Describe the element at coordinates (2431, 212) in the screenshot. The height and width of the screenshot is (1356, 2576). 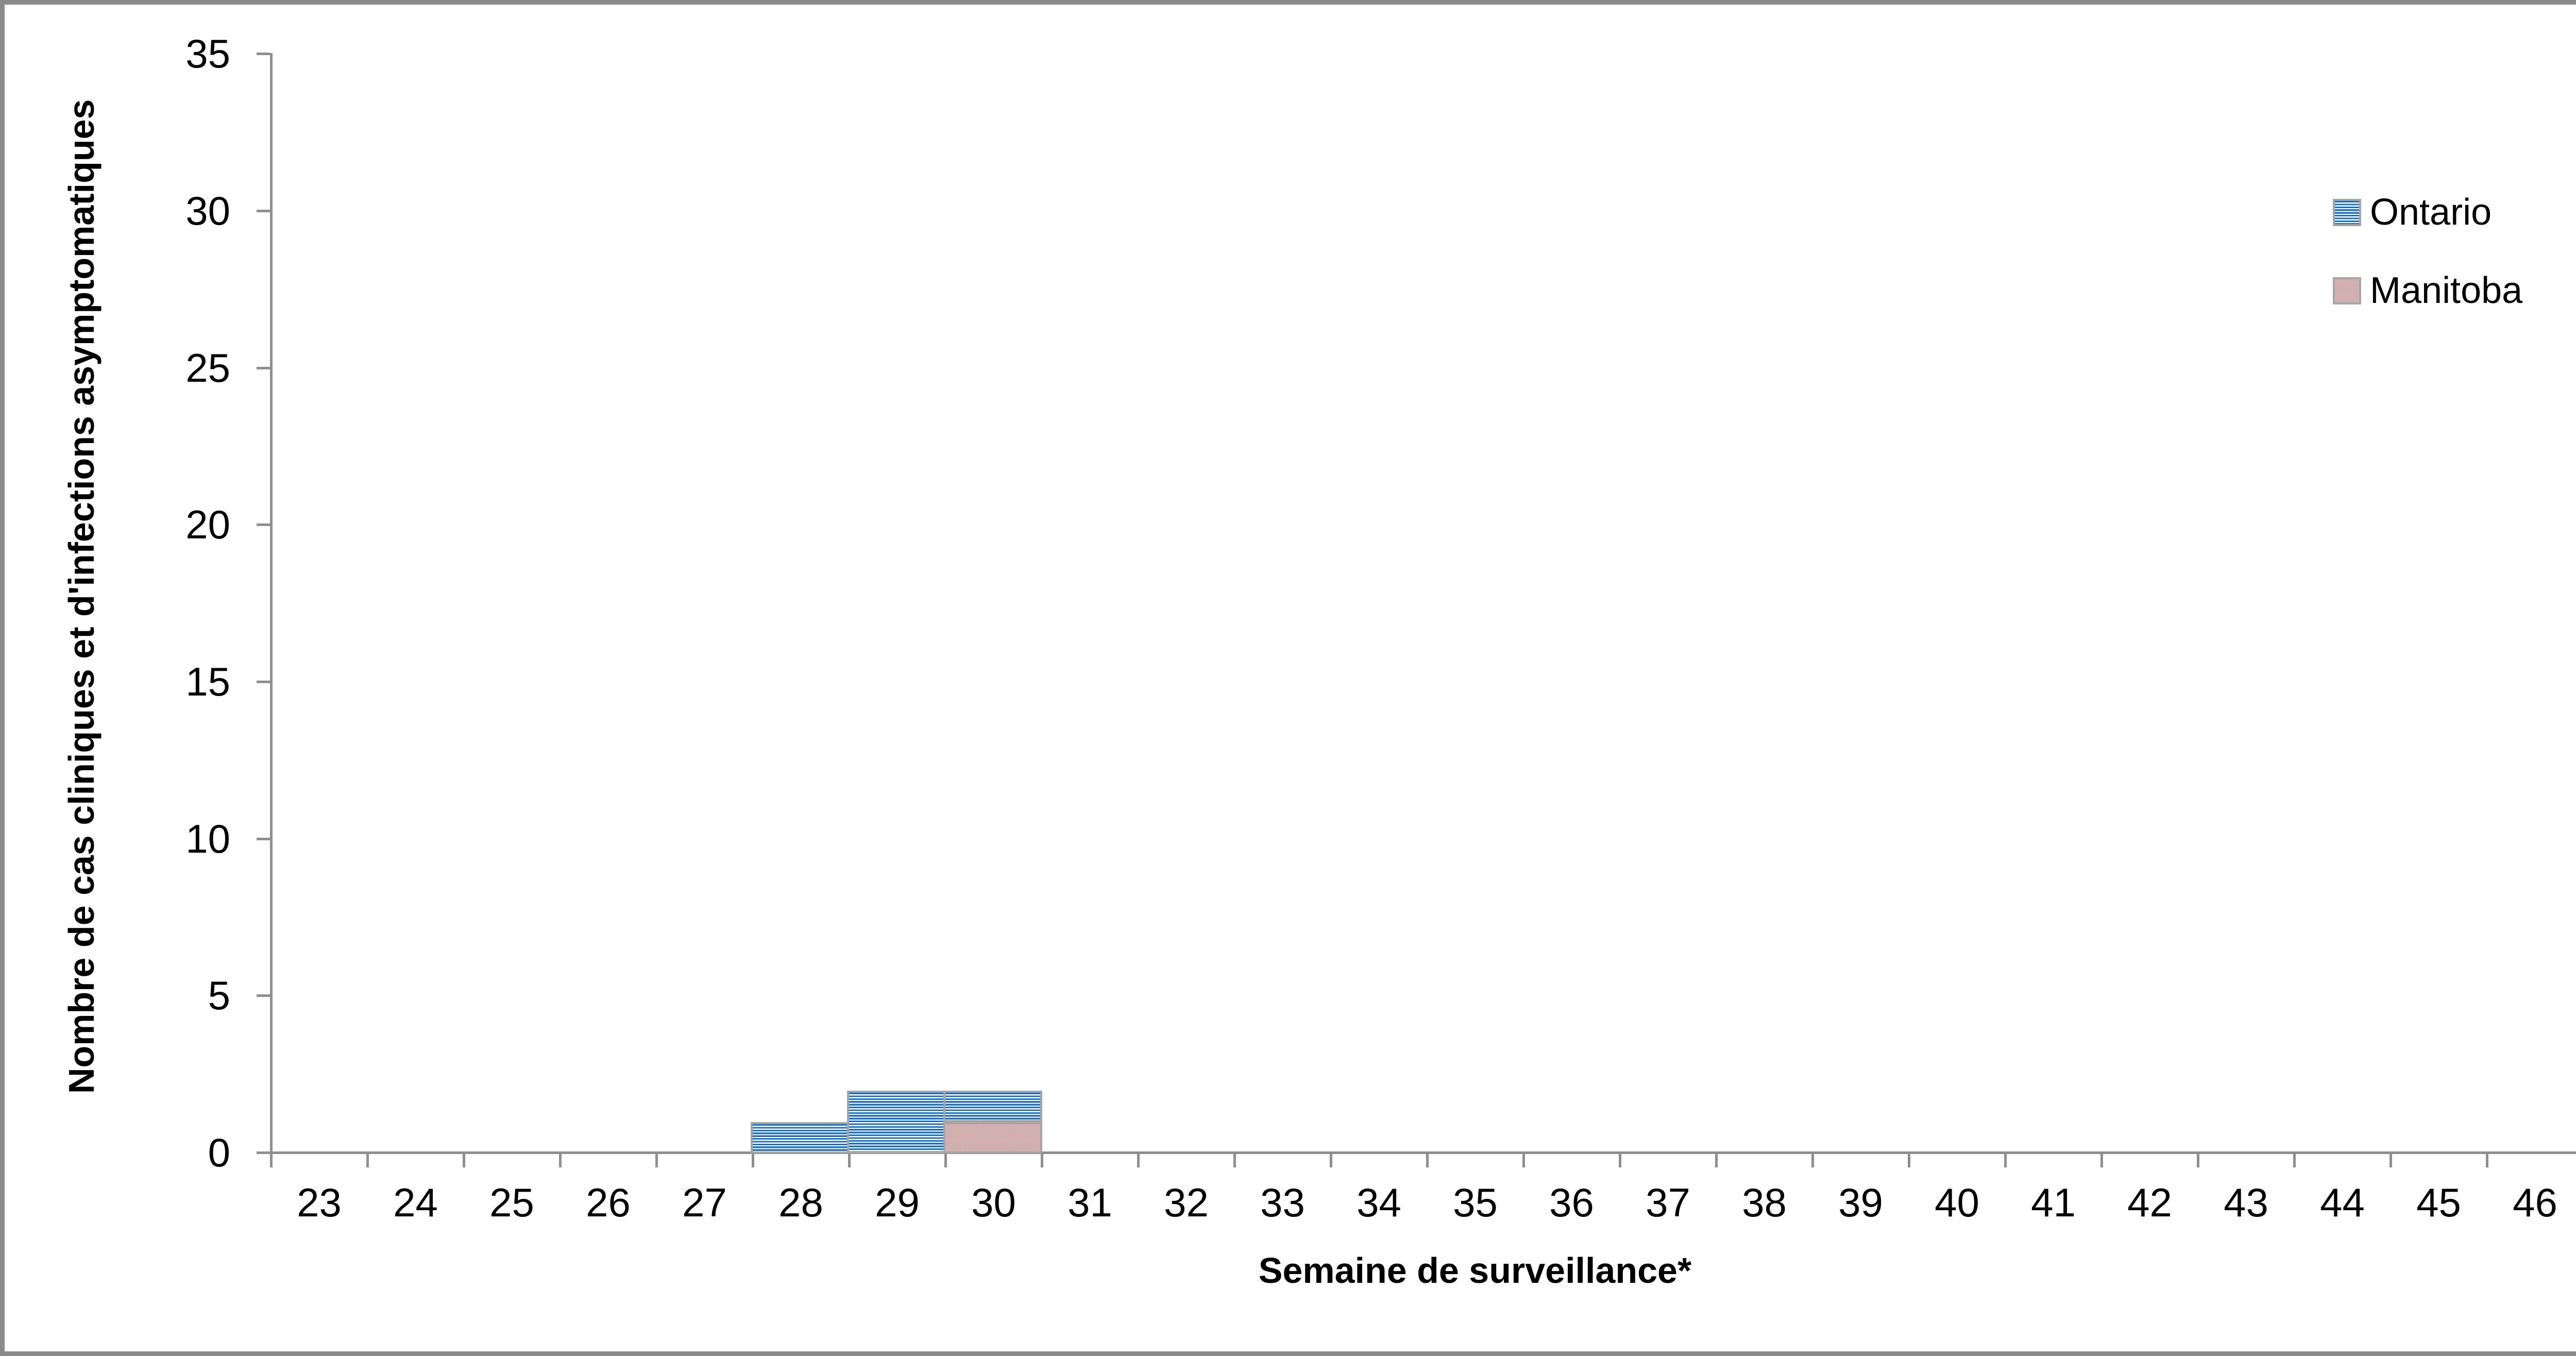
I see `legend-label-ontario: Ontario` at that location.